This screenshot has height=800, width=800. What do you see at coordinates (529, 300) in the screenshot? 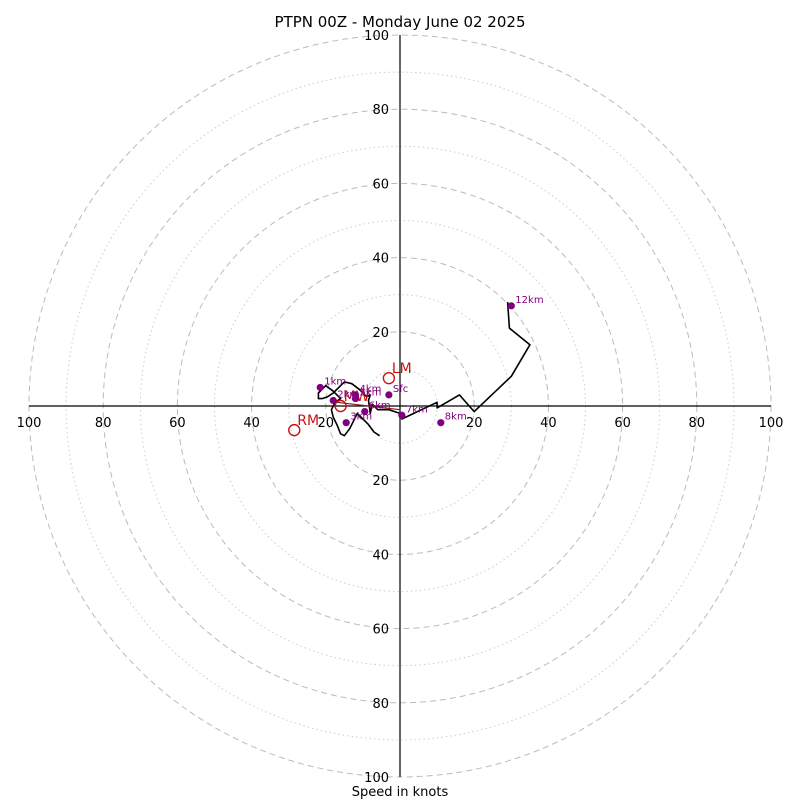
I see `height-label: 12km` at bounding box center [529, 300].